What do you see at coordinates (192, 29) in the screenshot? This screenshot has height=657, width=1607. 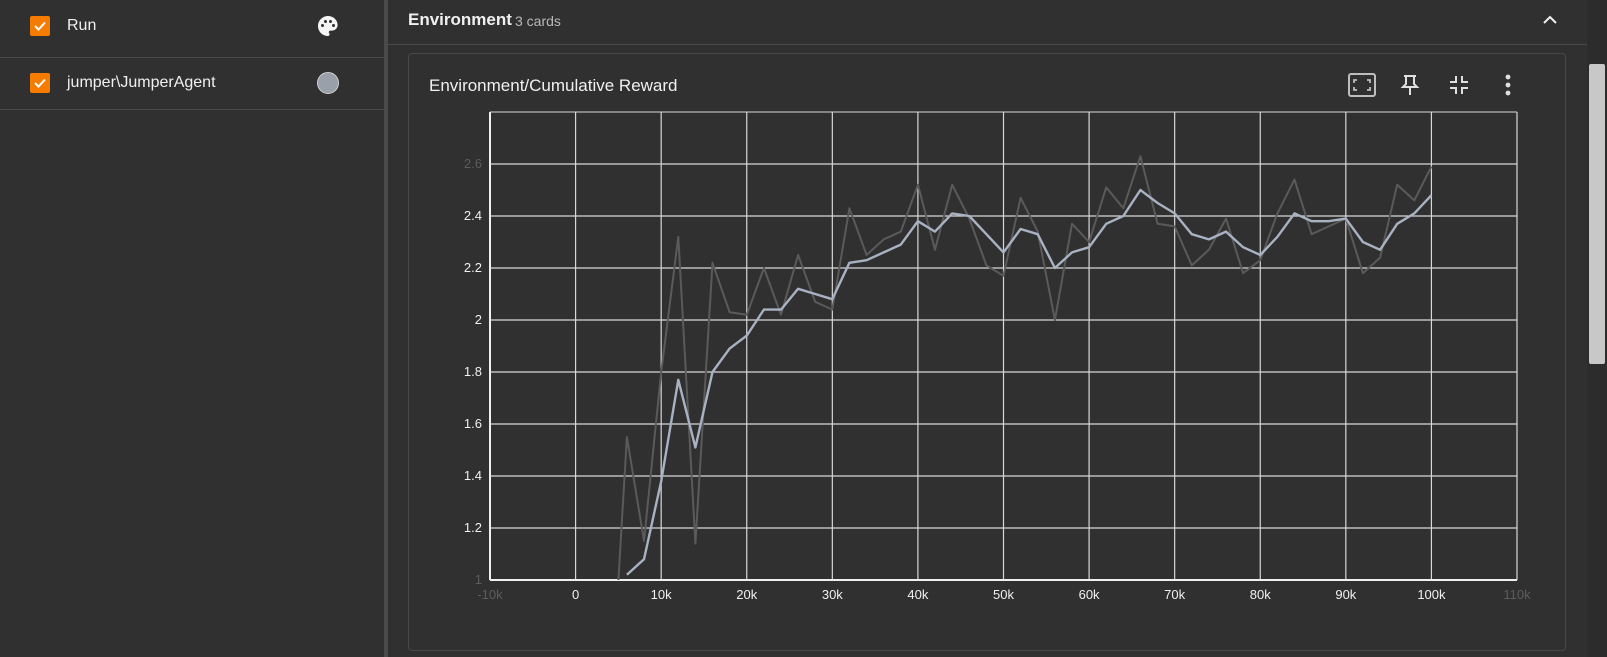 I see `run-row-header: Run` at bounding box center [192, 29].